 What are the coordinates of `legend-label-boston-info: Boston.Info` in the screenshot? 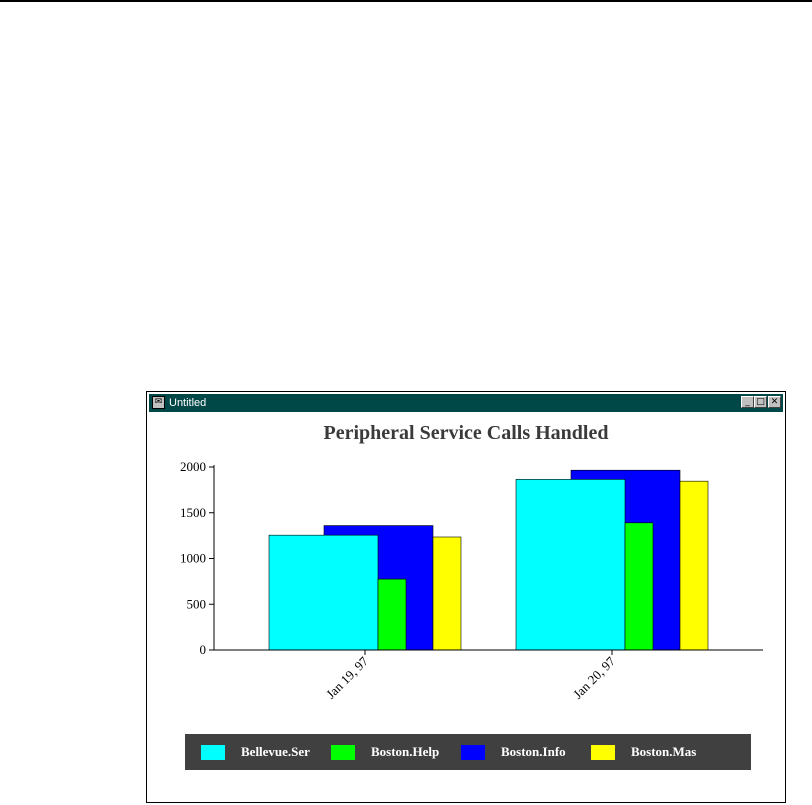 It's located at (533, 751).